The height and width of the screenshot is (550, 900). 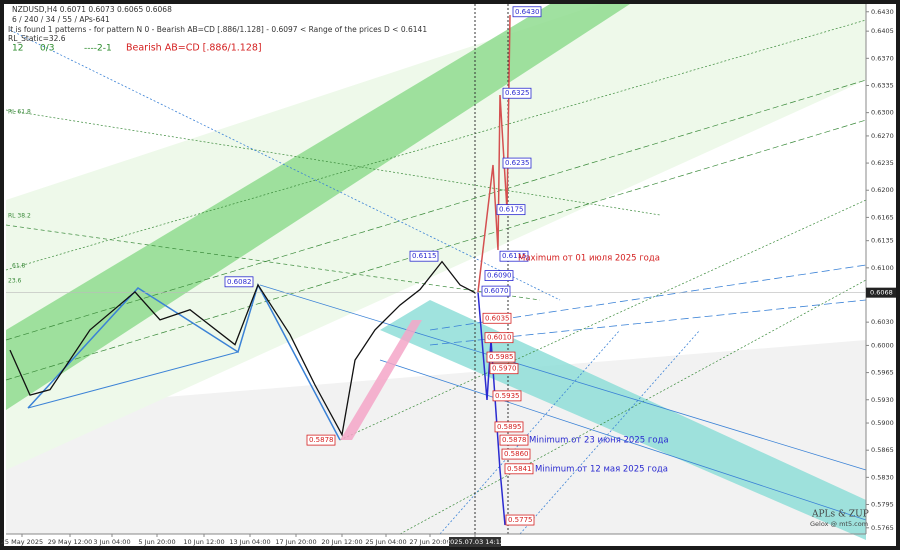 I want to click on price-label: 0.6090, so click(x=499, y=276).